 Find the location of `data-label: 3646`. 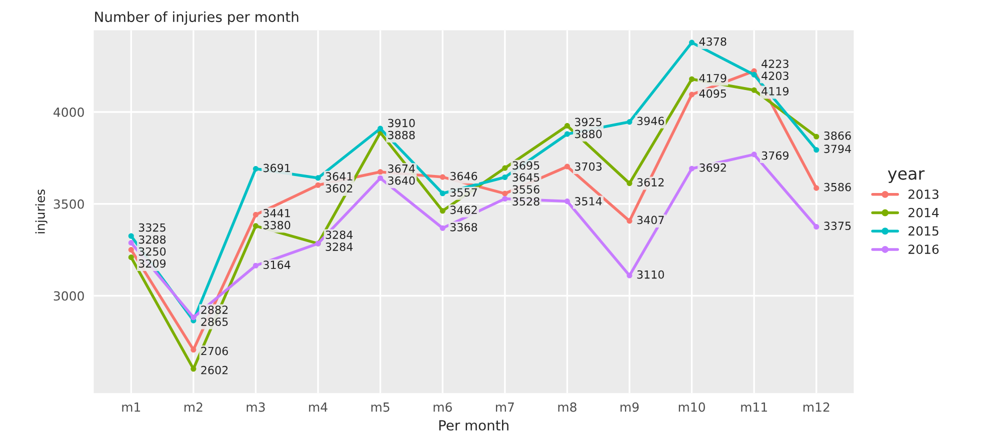

data-label: 3646 is located at coordinates (464, 176).